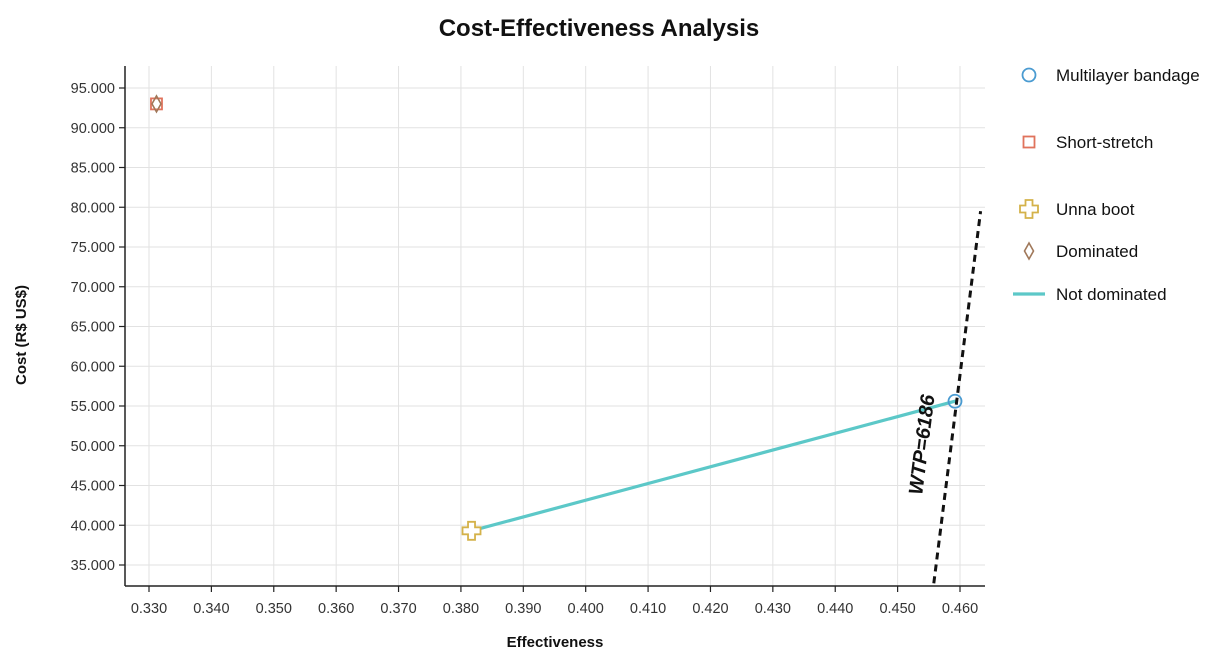 Image resolution: width=1227 pixels, height=650 pixels. Describe the element at coordinates (93, 328) in the screenshot. I see `y-tick-label: 65.000` at that location.